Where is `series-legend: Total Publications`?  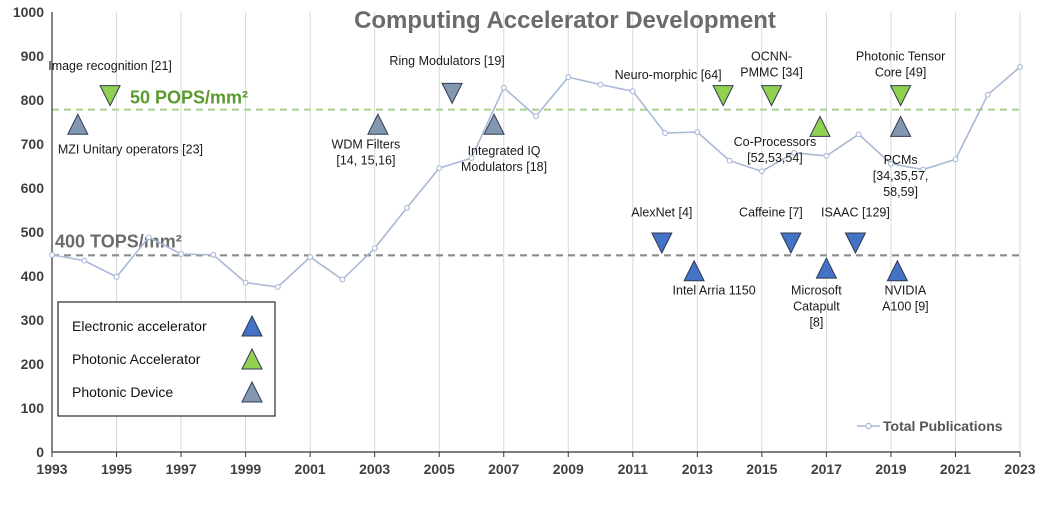
series-legend: Total Publications is located at coordinates (930, 426).